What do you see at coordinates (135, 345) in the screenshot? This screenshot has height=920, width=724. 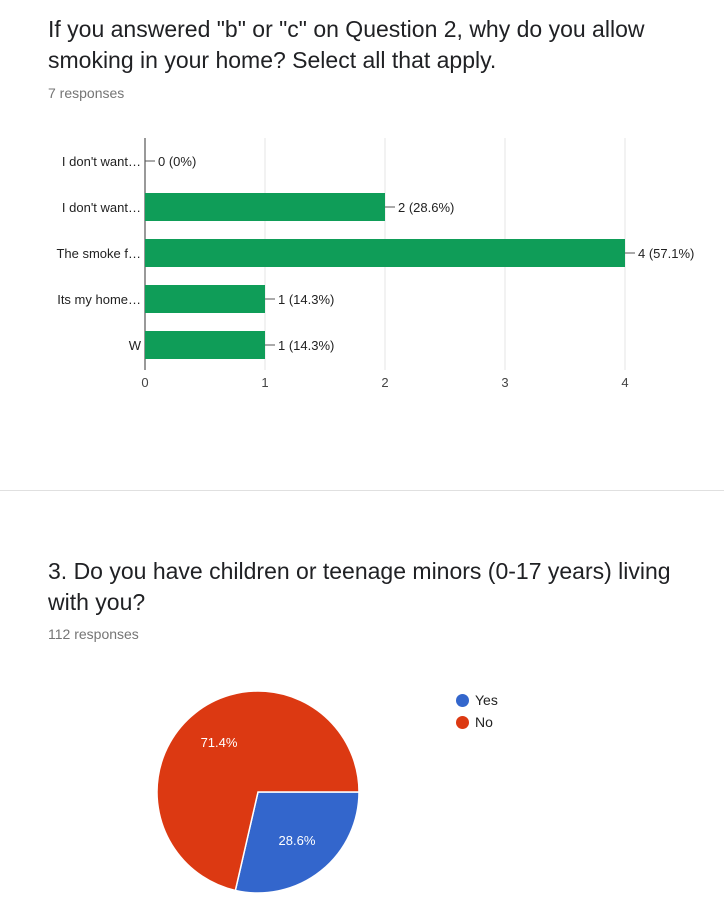 I see `category-label: W` at bounding box center [135, 345].